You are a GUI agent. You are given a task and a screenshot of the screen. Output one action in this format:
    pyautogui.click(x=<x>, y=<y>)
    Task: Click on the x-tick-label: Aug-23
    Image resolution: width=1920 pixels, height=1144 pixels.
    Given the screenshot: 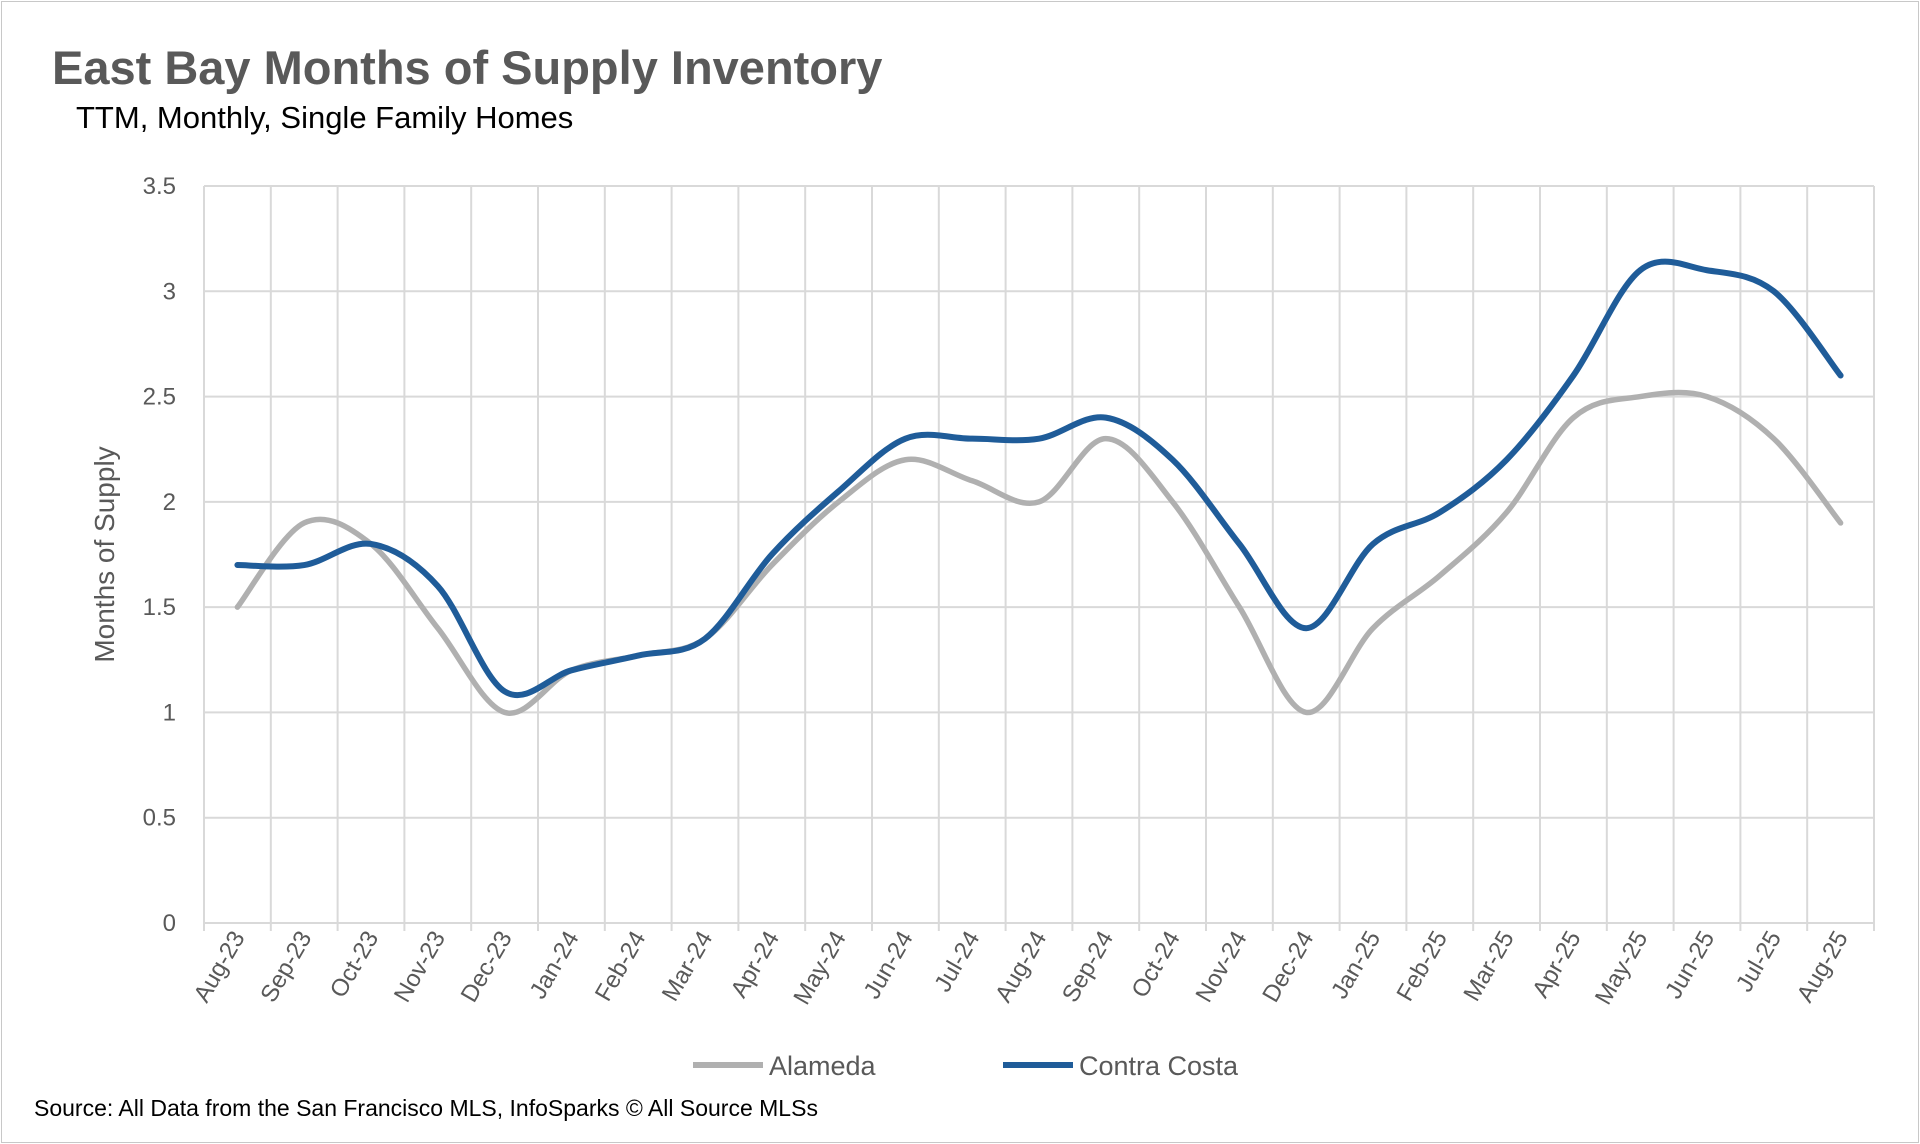 What is the action you would take?
    pyautogui.click(x=220, y=967)
    